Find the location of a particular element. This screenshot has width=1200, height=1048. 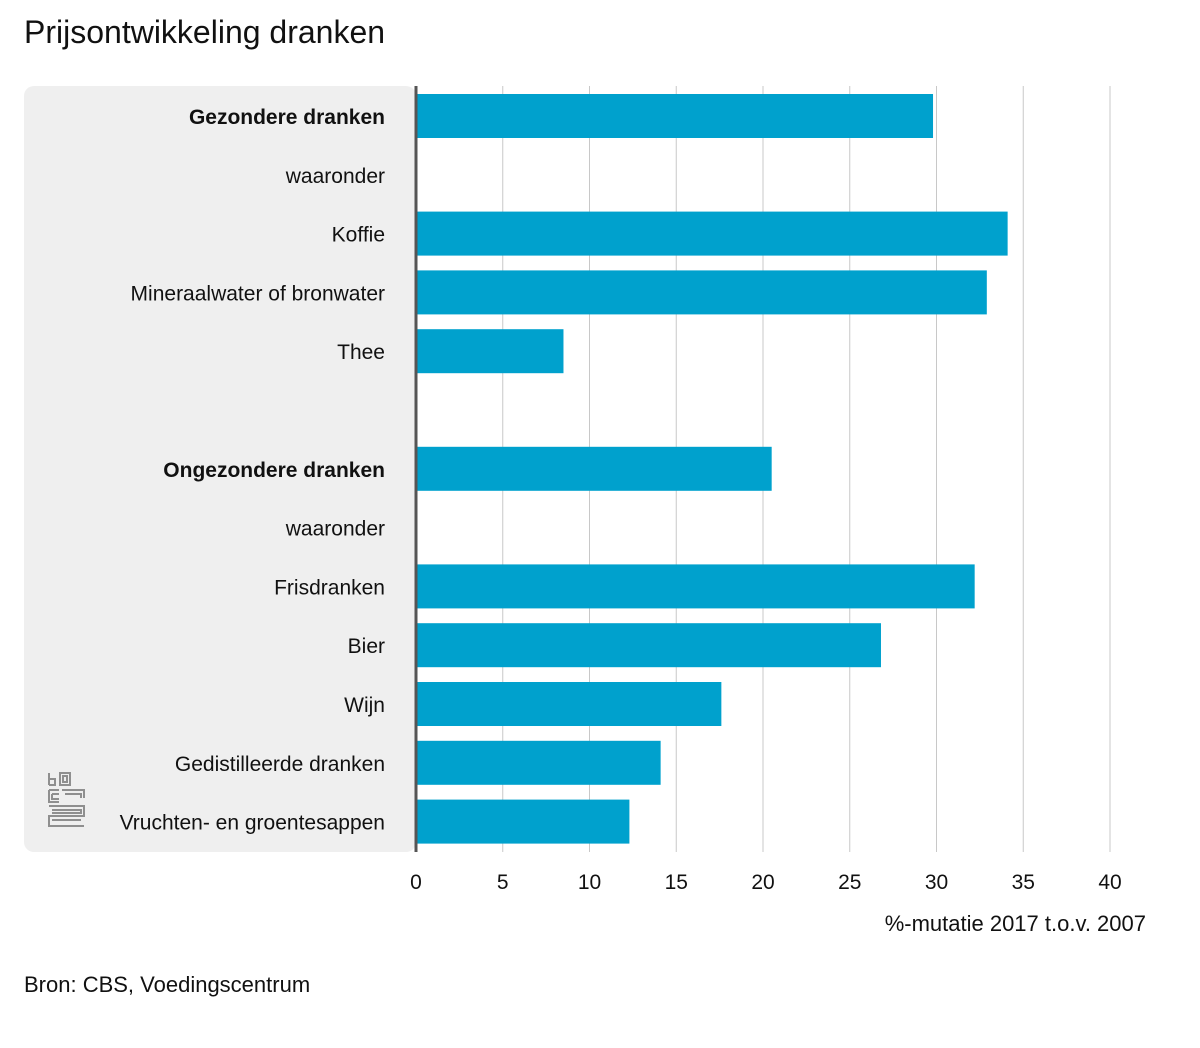

category-label: Wijn is located at coordinates (364, 705).